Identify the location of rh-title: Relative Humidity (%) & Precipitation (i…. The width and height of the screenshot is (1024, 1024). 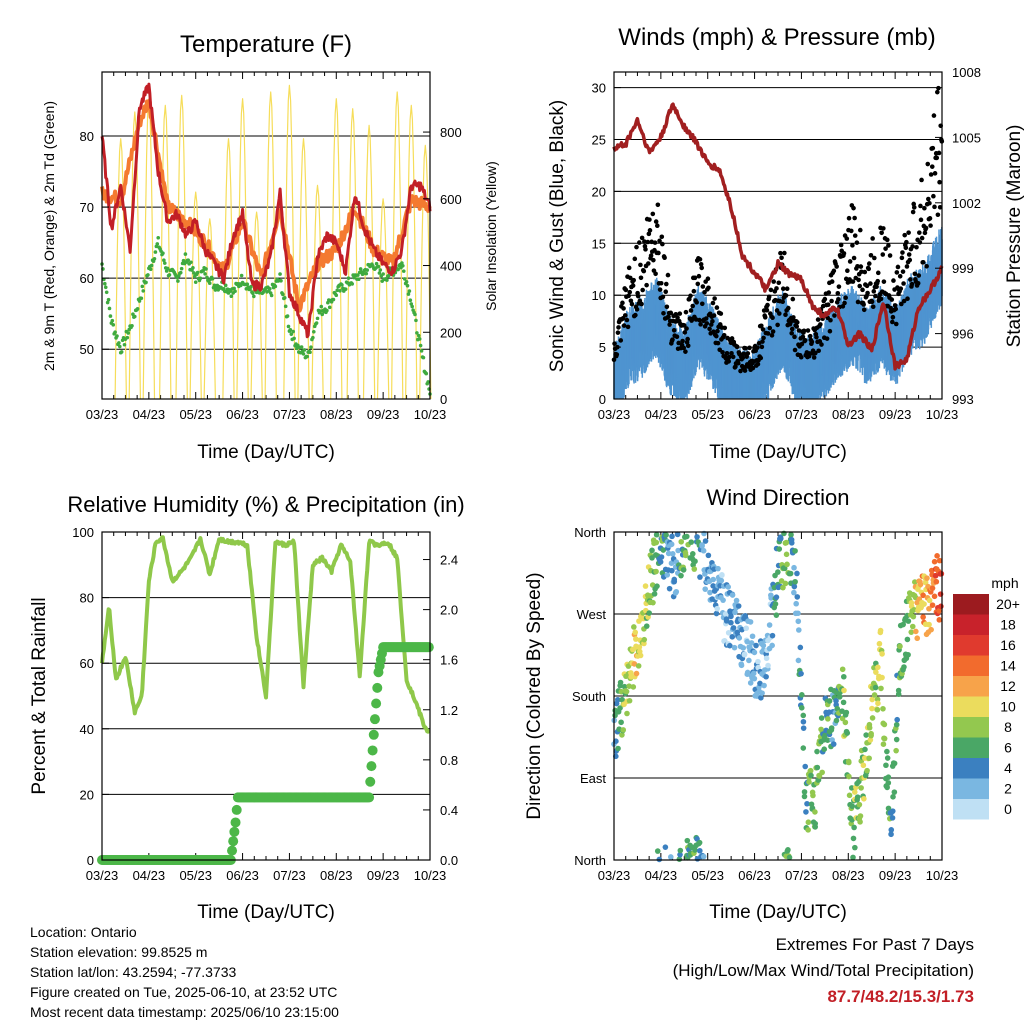
(265, 504).